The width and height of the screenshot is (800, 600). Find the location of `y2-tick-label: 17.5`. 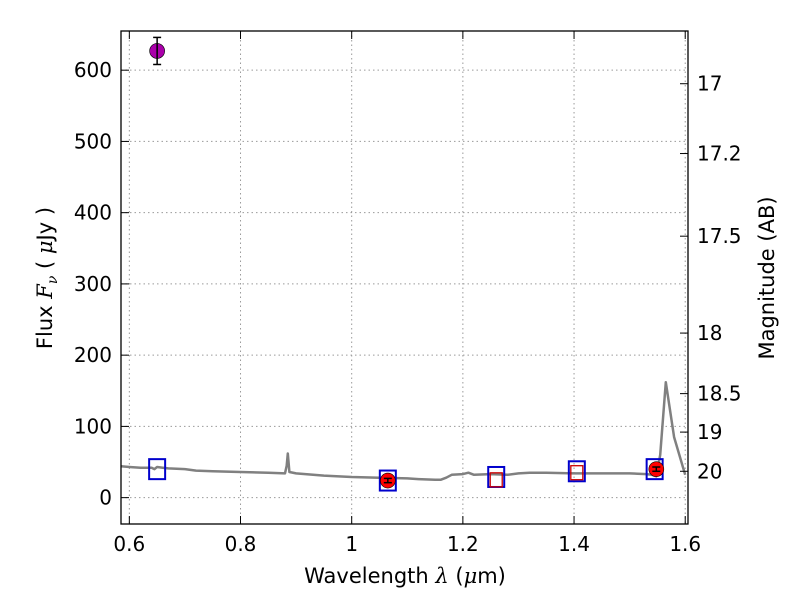

y2-tick-label: 17.5 is located at coordinates (719, 236).